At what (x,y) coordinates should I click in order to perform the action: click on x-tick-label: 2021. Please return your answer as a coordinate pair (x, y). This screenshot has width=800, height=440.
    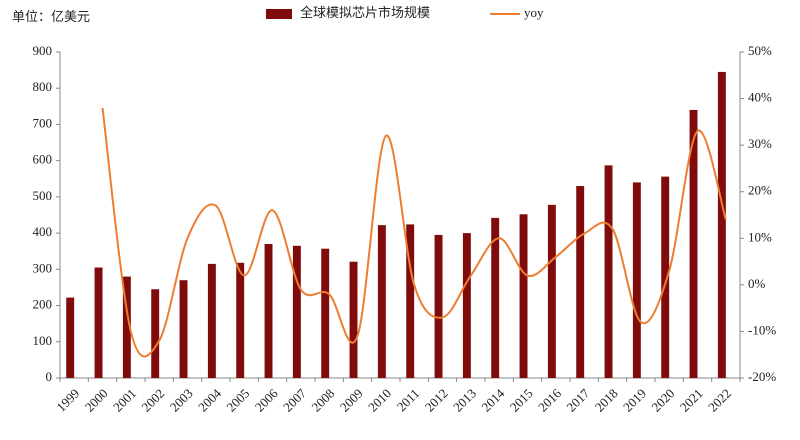
    Looking at the image, I should click on (691, 400).